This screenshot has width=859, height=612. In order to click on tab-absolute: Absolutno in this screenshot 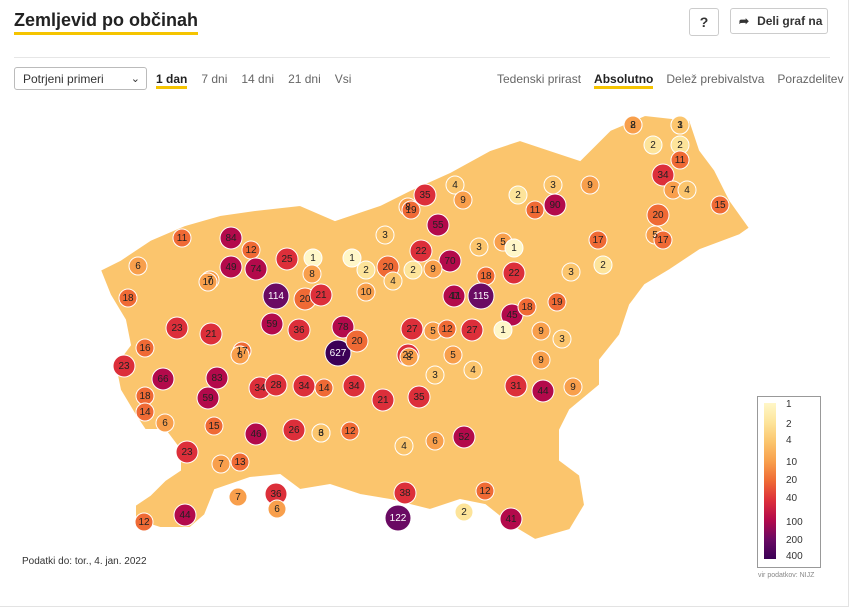, I will do `click(624, 80)`.